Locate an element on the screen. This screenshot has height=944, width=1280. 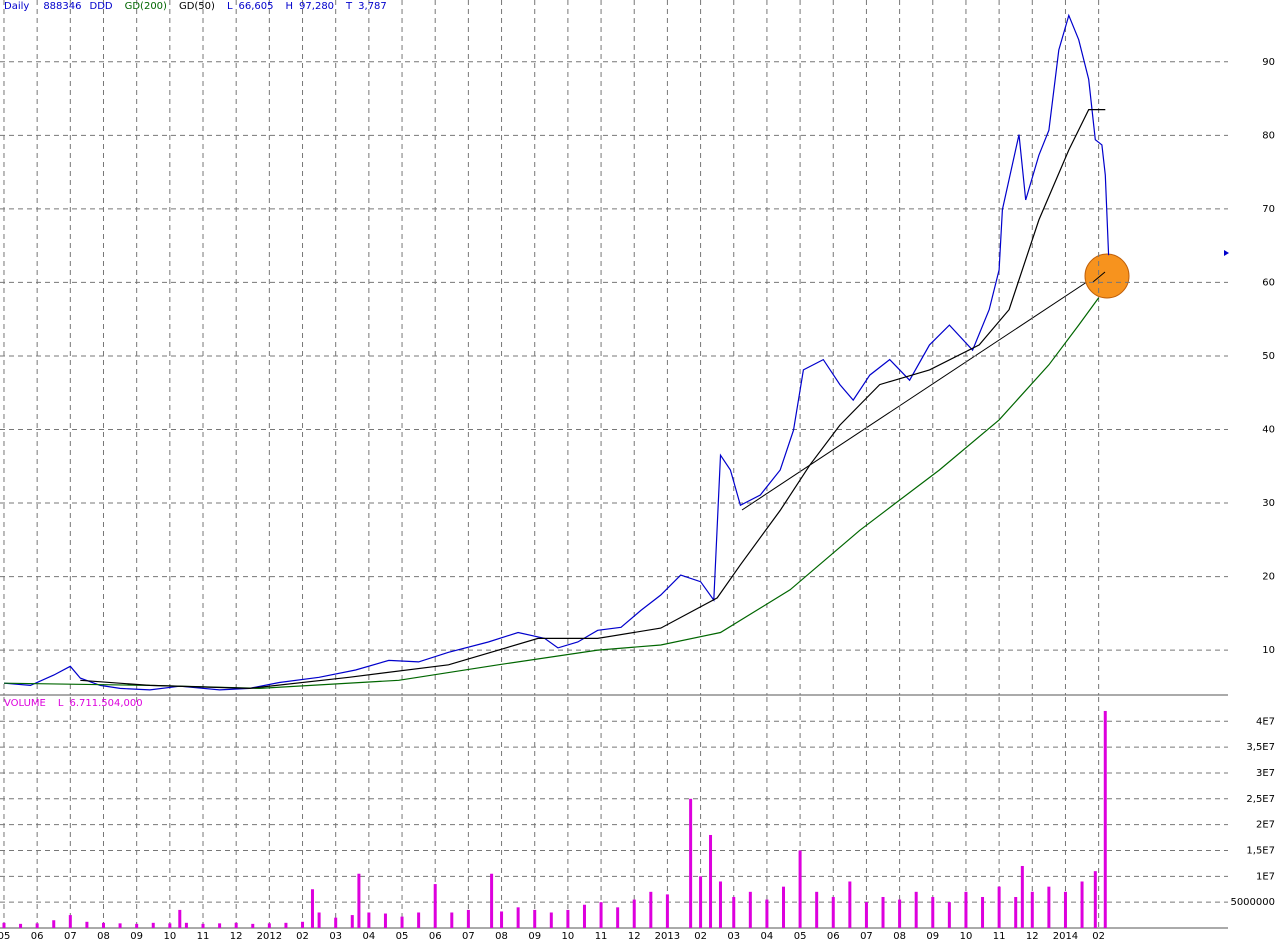
header-text: 6.711.504,000 is located at coordinates (105, 703).